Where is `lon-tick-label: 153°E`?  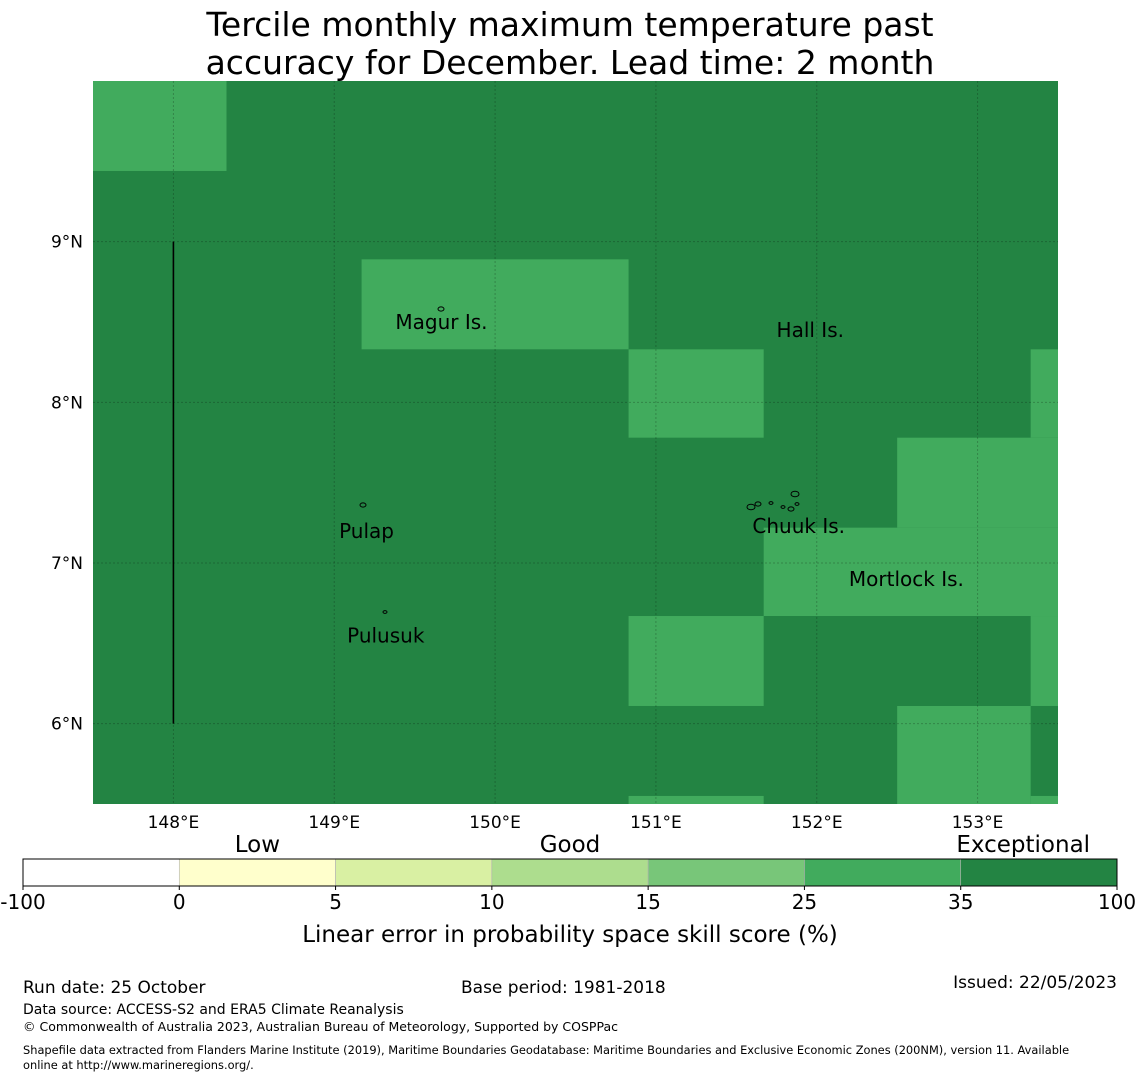
lon-tick-label: 153°E is located at coordinates (978, 823).